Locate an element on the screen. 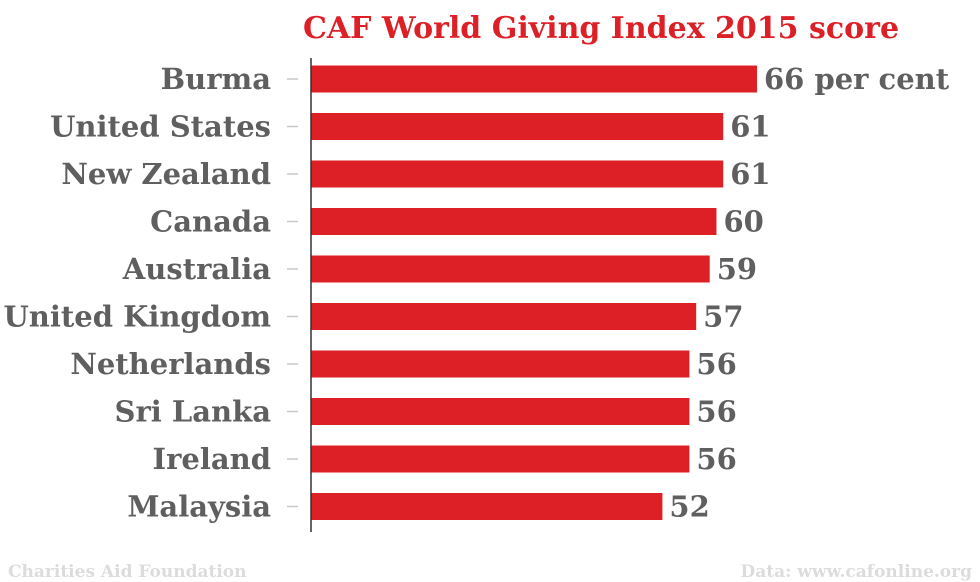  footer-source: Charities Aid Foundation is located at coordinates (127, 572).